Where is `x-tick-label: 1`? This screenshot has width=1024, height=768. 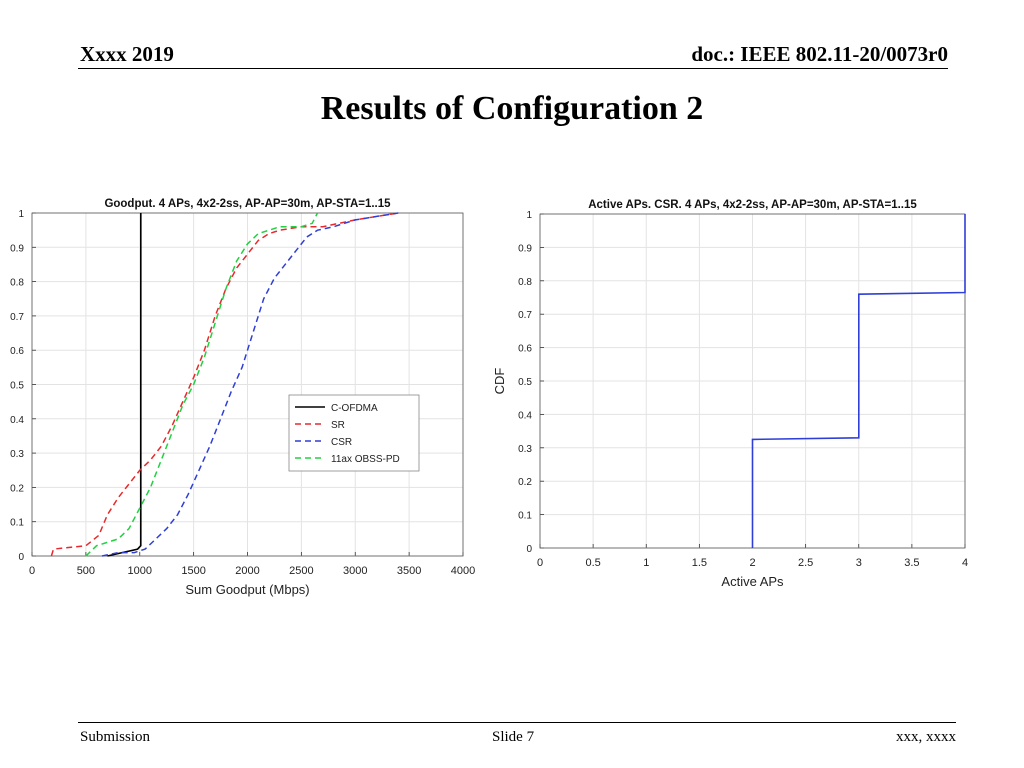 x-tick-label: 1 is located at coordinates (646, 563).